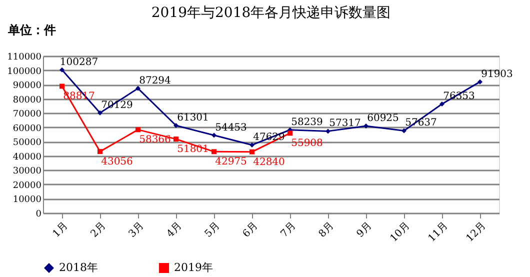 Image resolution: width=530 pixels, height=277 pixels. Describe the element at coordinates (383, 118) in the screenshot. I see `data-label: 60925` at that location.